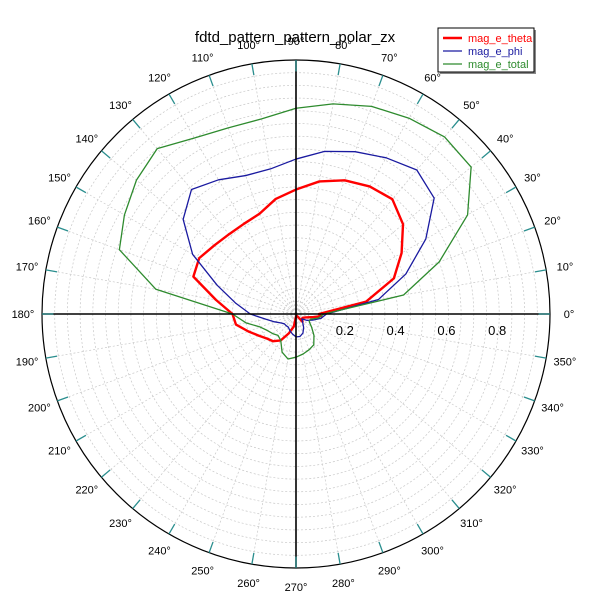 The image size is (590, 600). Describe the element at coordinates (159, 79) in the screenshot. I see `angle-tick-label: 120°` at that location.